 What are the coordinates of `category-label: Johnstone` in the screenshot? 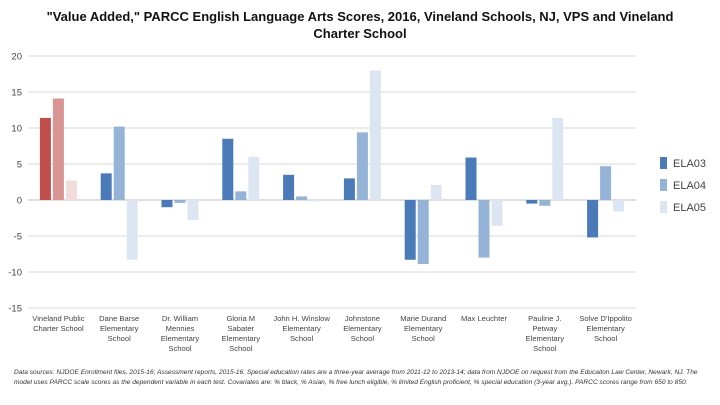 It's located at (362, 318).